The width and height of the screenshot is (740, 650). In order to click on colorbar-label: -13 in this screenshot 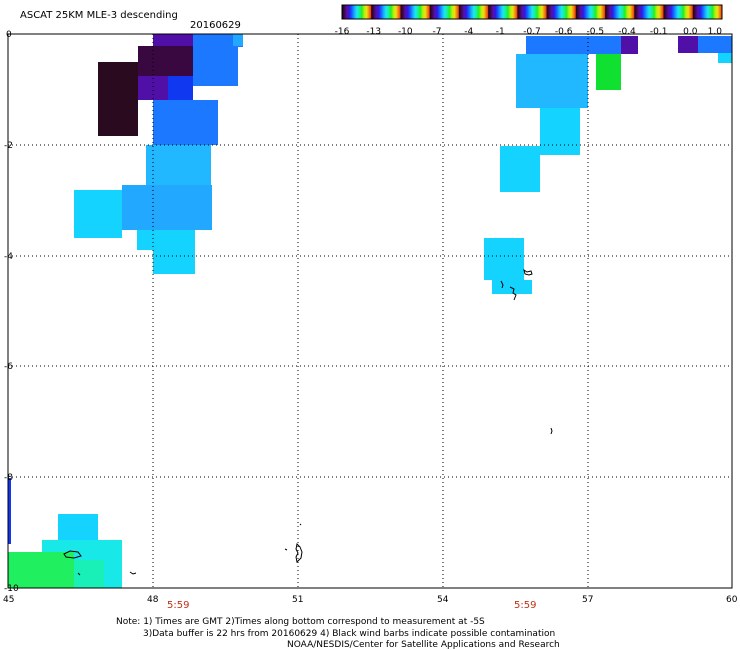, I will do `click(373, 32)`.